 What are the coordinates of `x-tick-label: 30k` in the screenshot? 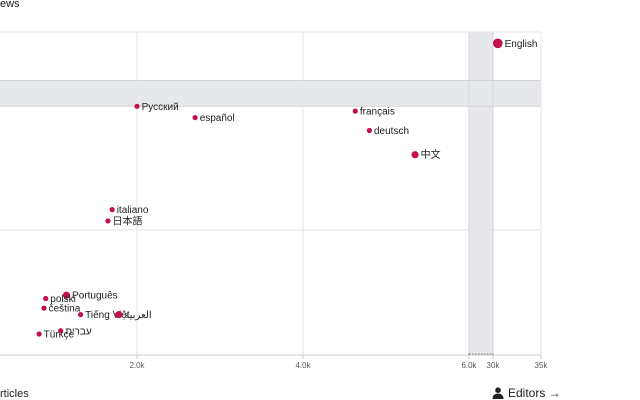 It's located at (494, 365).